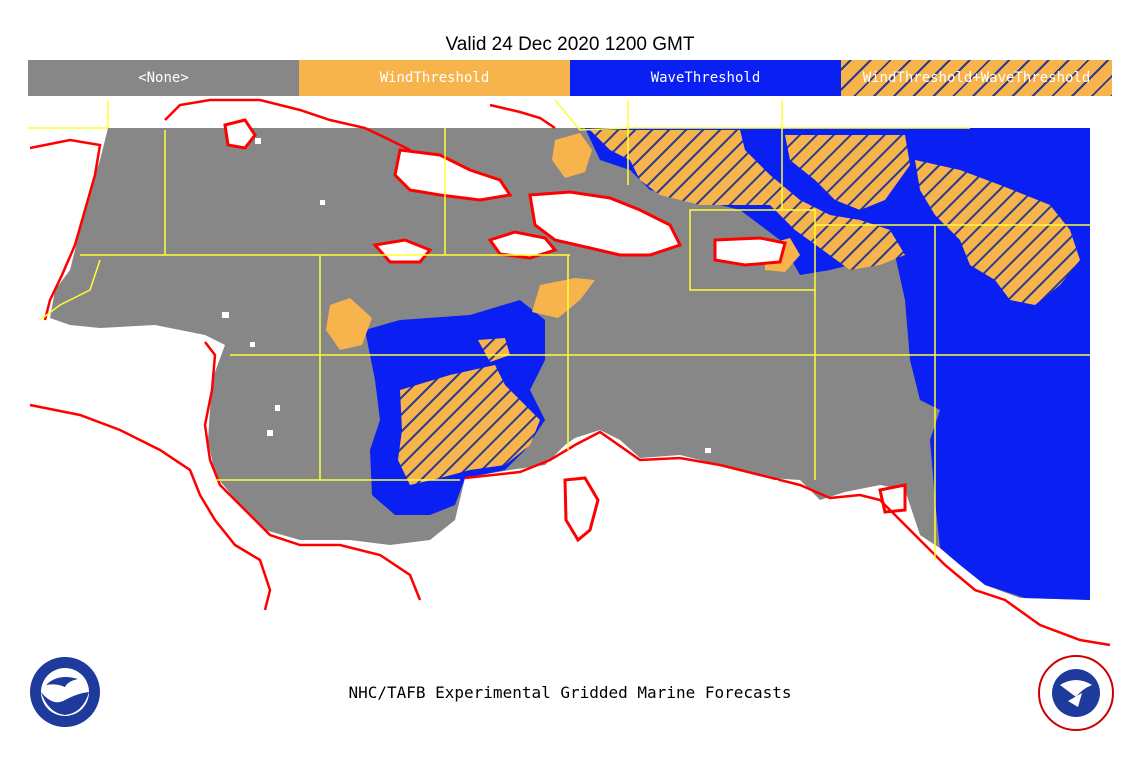  I want to click on island-puerto-rico, so click(750, 251).